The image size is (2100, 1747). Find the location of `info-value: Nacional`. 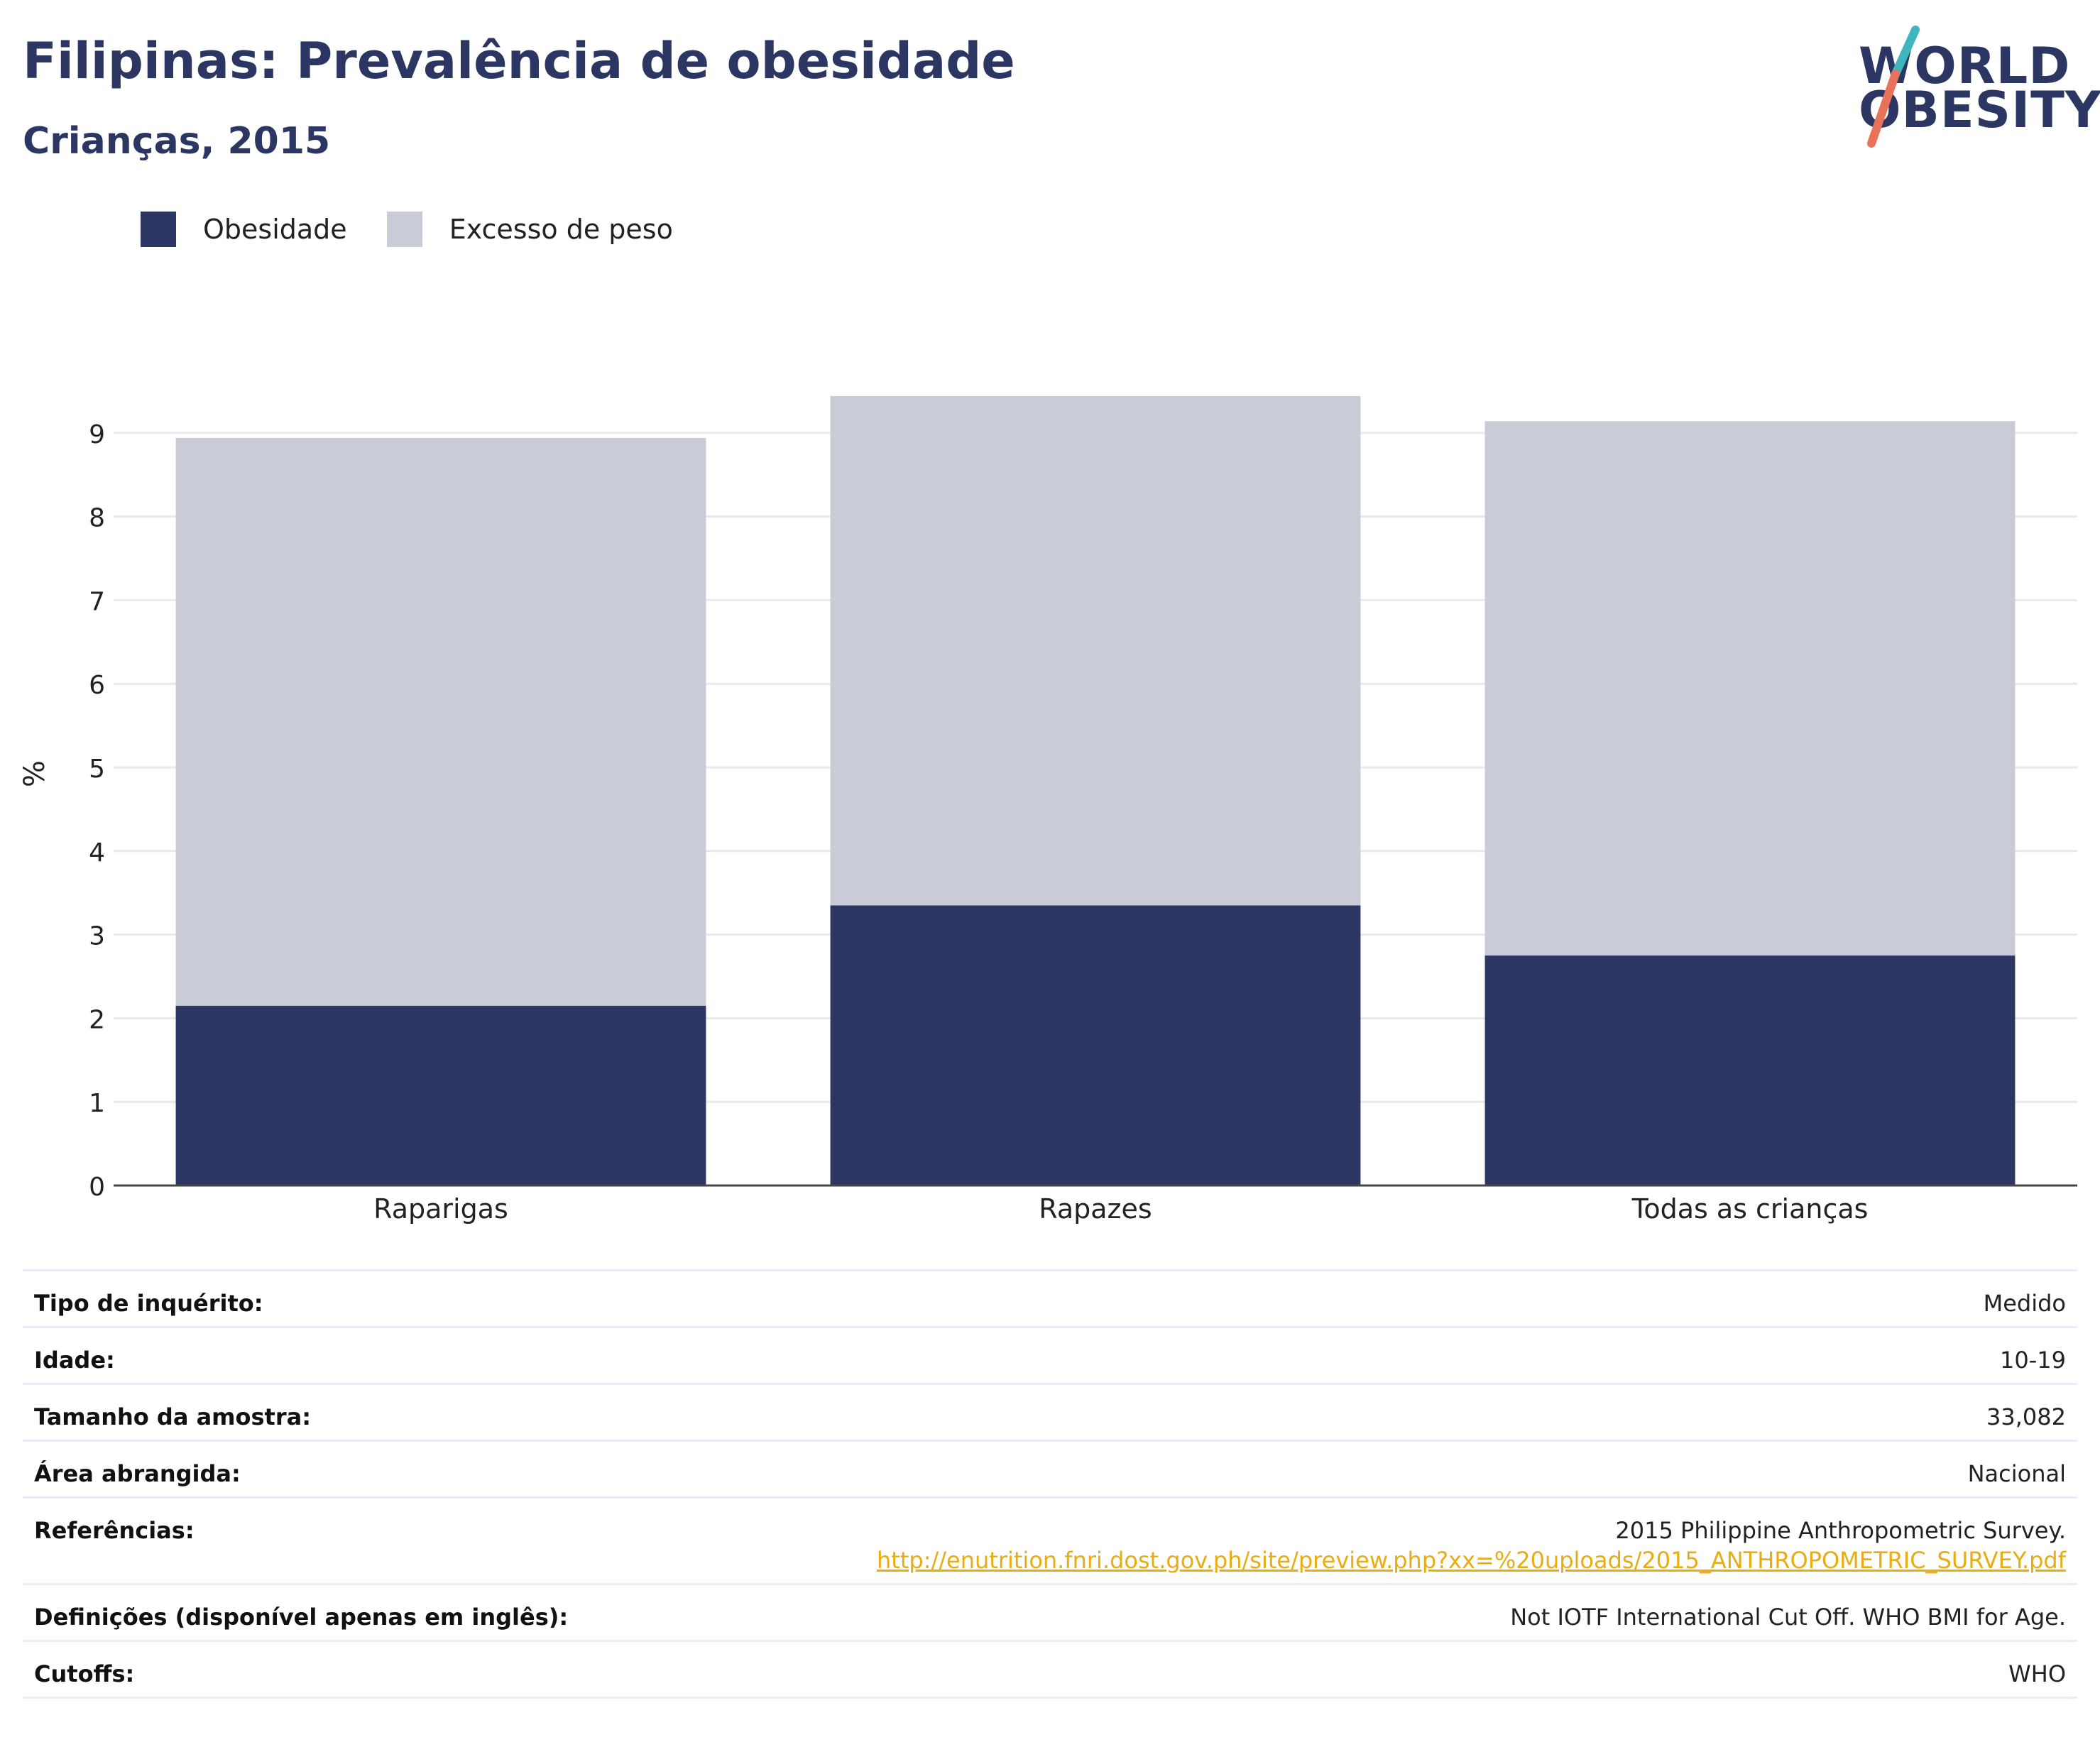

info-value: Nacional is located at coordinates (2016, 1473).